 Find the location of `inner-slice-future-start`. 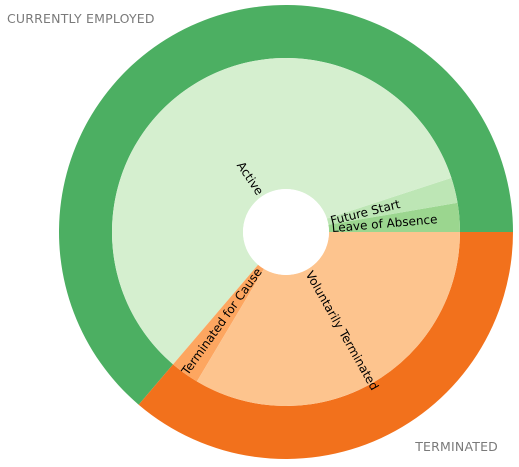

inner-slice-future-start is located at coordinates (392, 201).